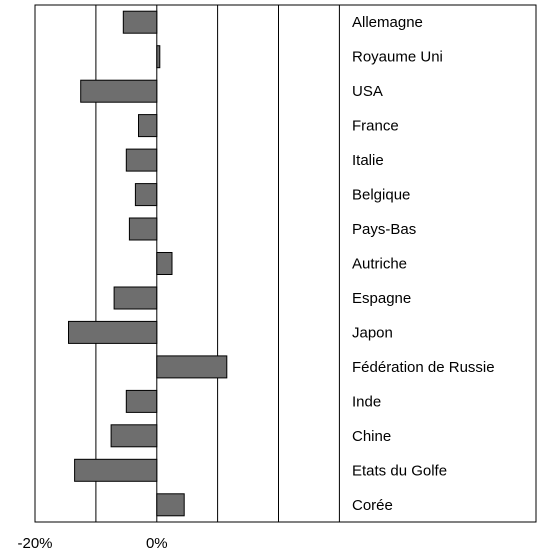 This screenshot has height=554, width=542. I want to click on category-label: Belgique, so click(381, 195).